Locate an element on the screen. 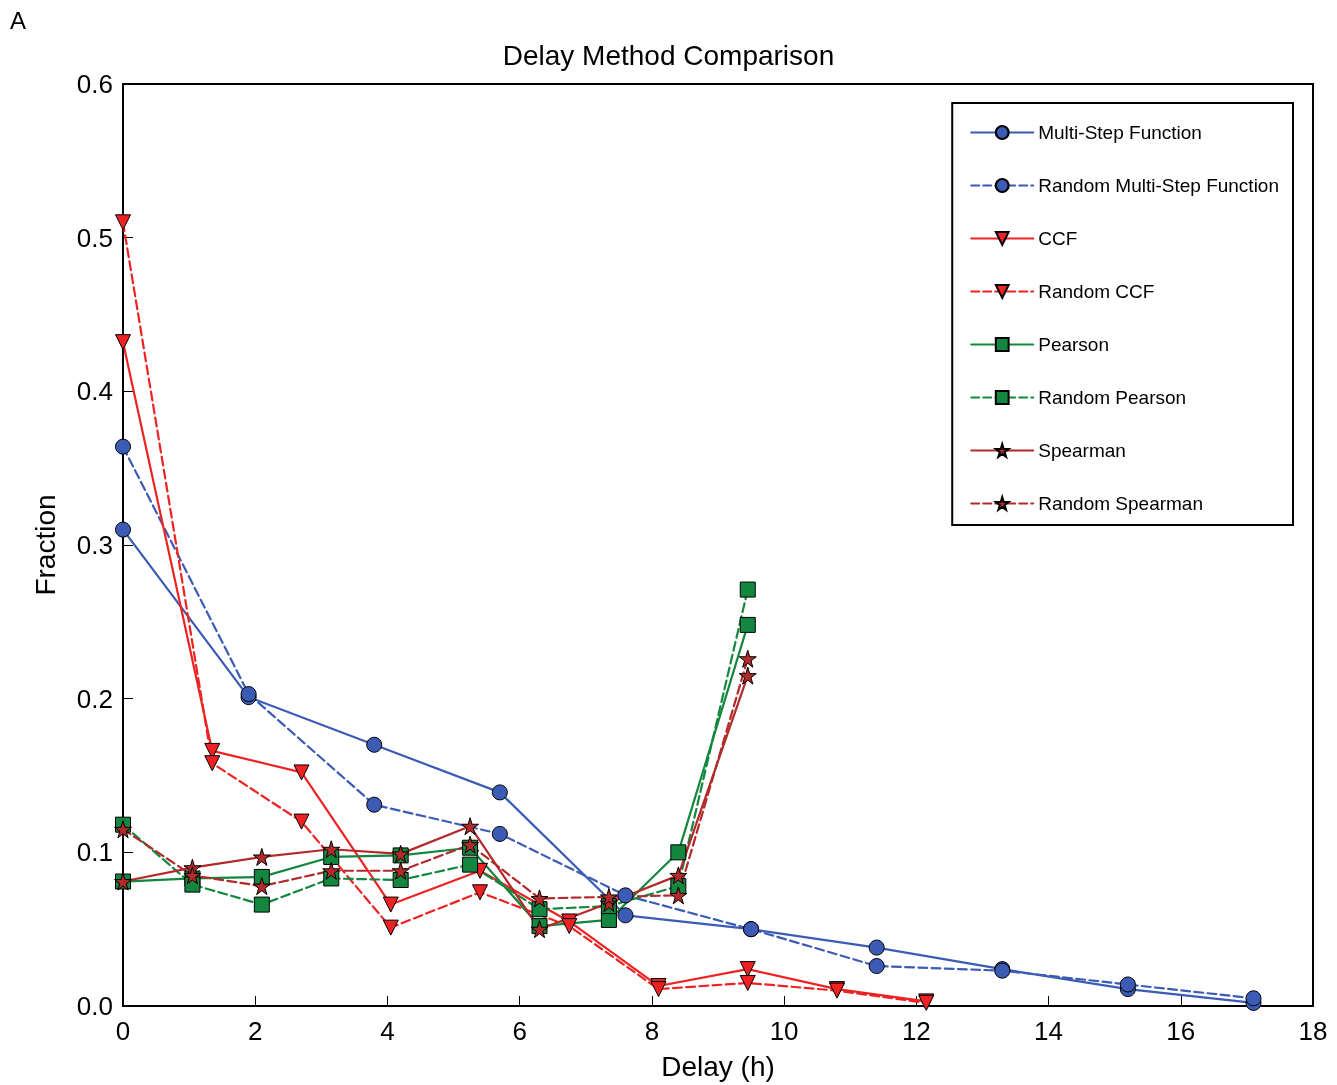 The height and width of the screenshot is (1085, 1337). x-tick-label: 18 is located at coordinates (1313, 1031).